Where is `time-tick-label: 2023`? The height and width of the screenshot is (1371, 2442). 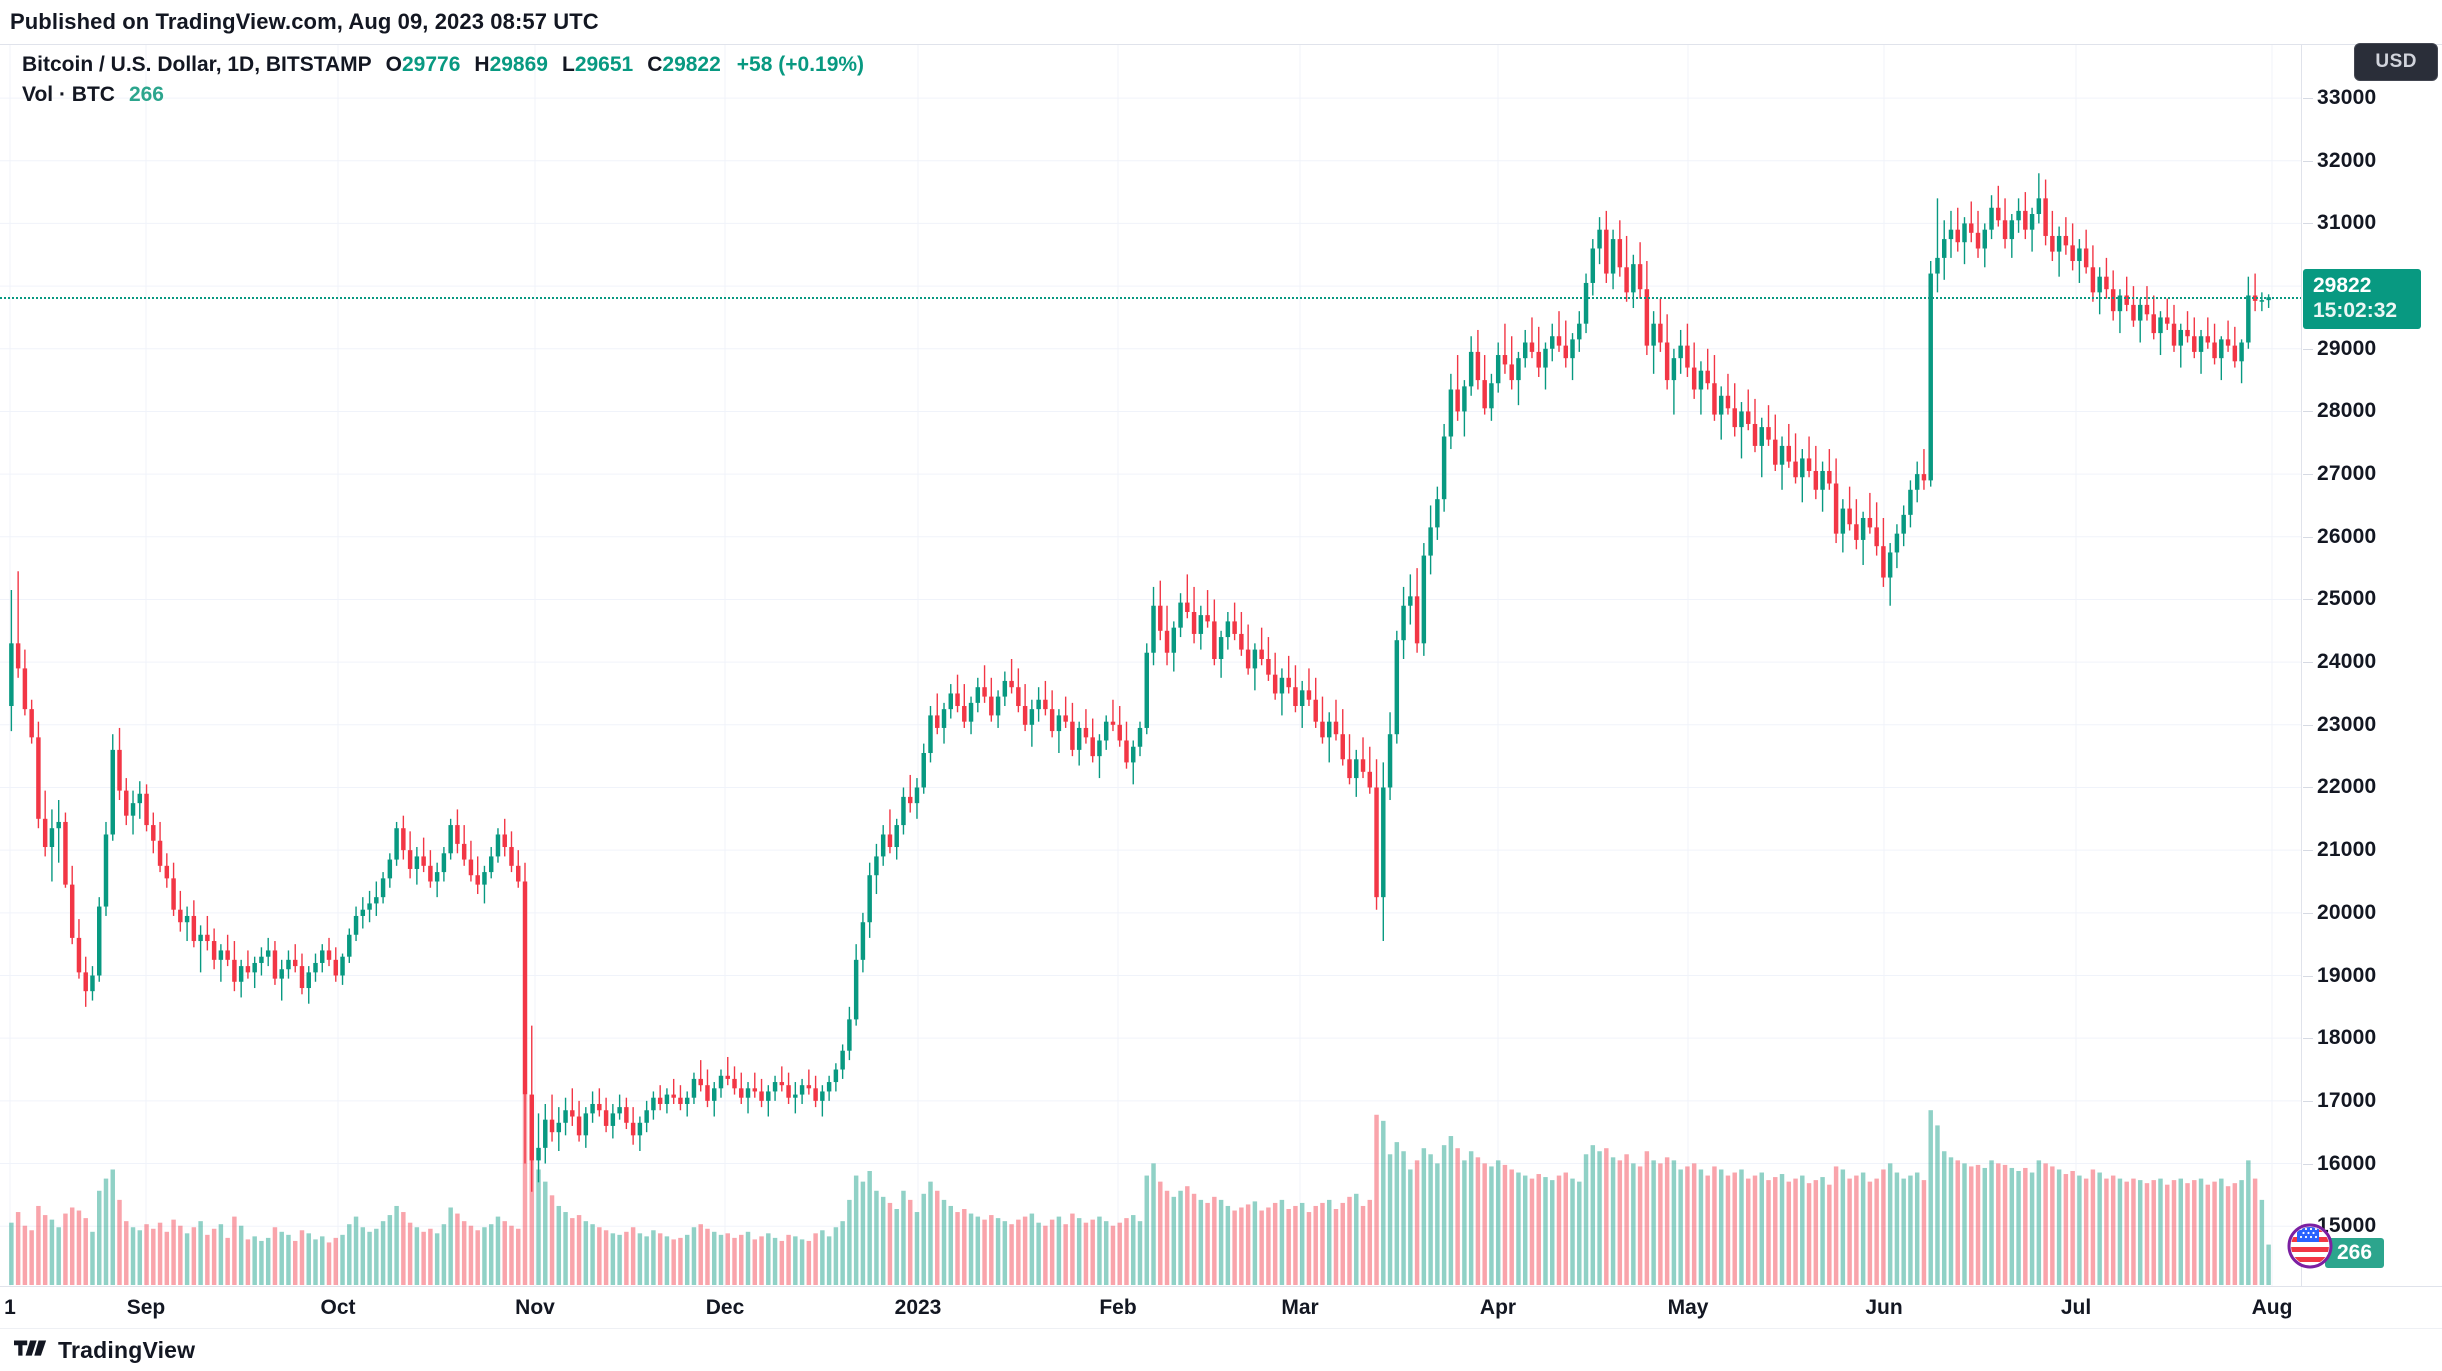 time-tick-label: 2023 is located at coordinates (918, 1307).